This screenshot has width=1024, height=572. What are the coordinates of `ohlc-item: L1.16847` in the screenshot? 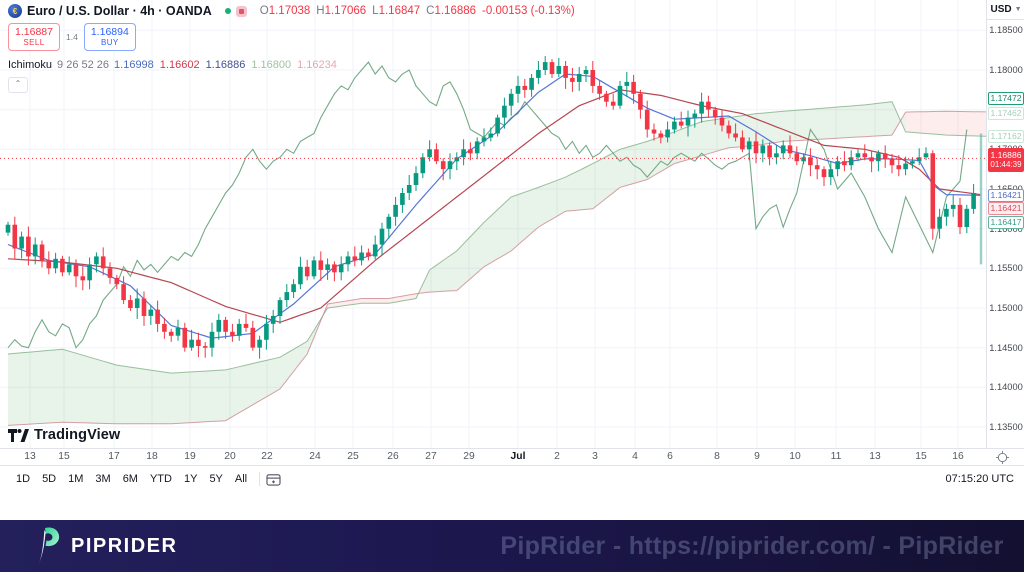 It's located at (396, 11).